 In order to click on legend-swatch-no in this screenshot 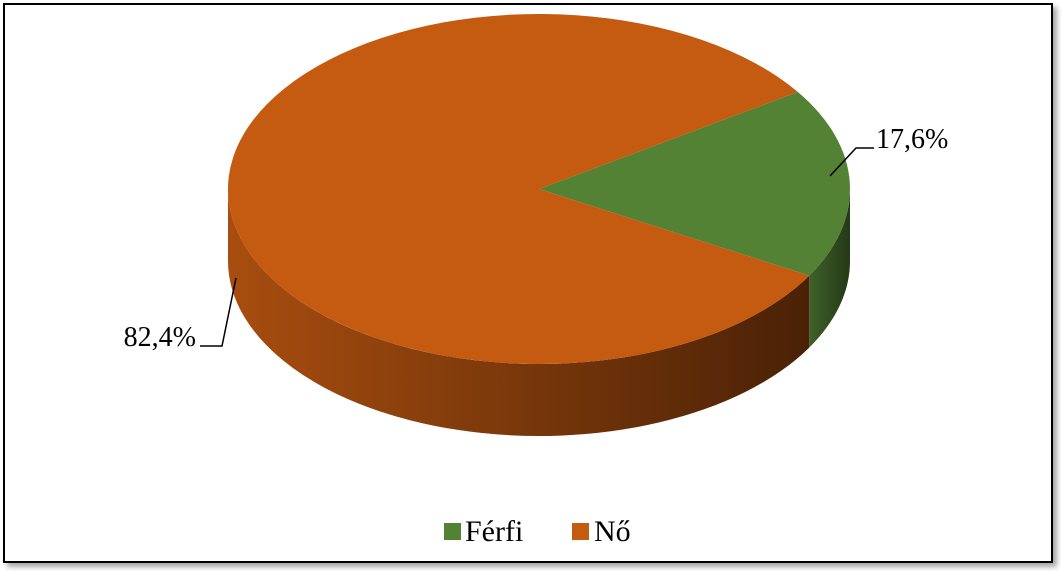, I will do `click(580, 531)`.